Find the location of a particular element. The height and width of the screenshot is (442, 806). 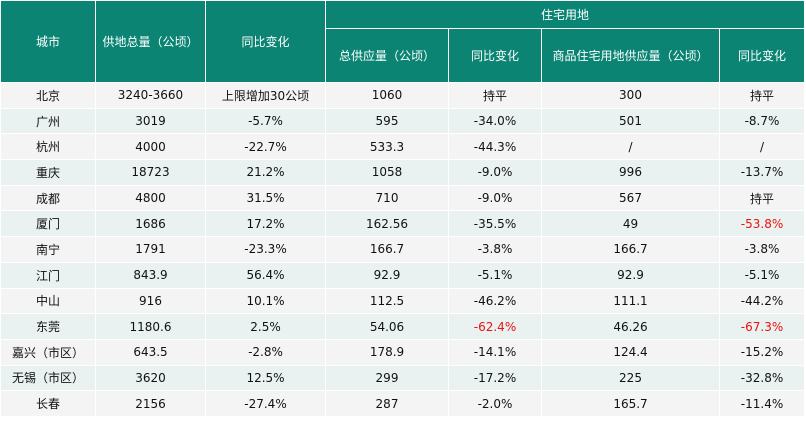

table-row: 无锡（市区） 3620 12.5% 299 -17.2% 225 -32.8% is located at coordinates (403, 378).